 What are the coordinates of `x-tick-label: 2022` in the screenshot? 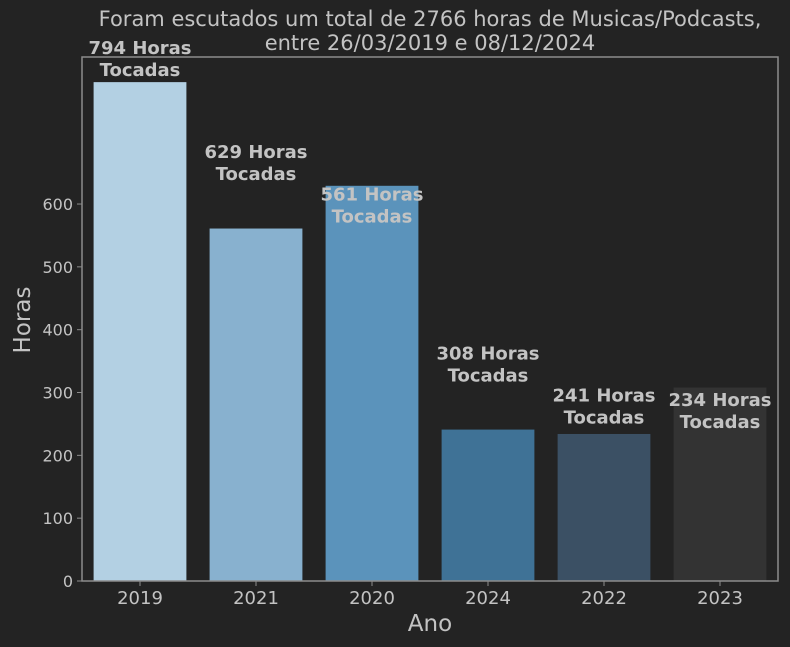 It's located at (604, 598).